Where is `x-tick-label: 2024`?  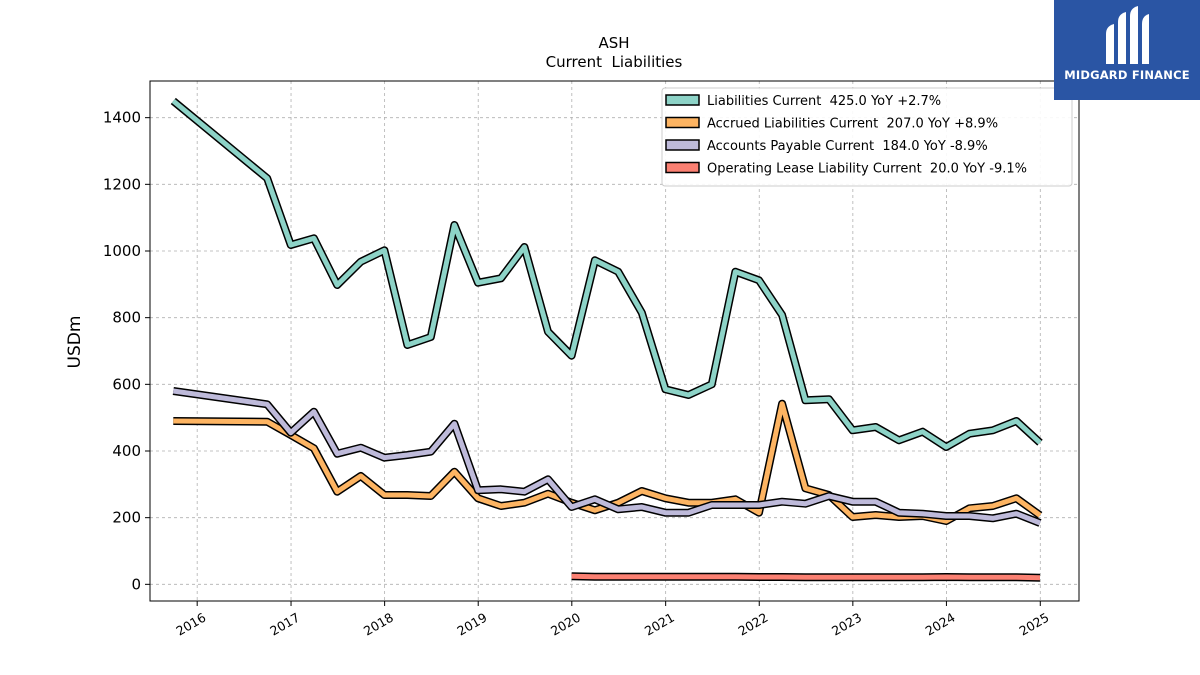
x-tick-label: 2024 is located at coordinates (940, 624).